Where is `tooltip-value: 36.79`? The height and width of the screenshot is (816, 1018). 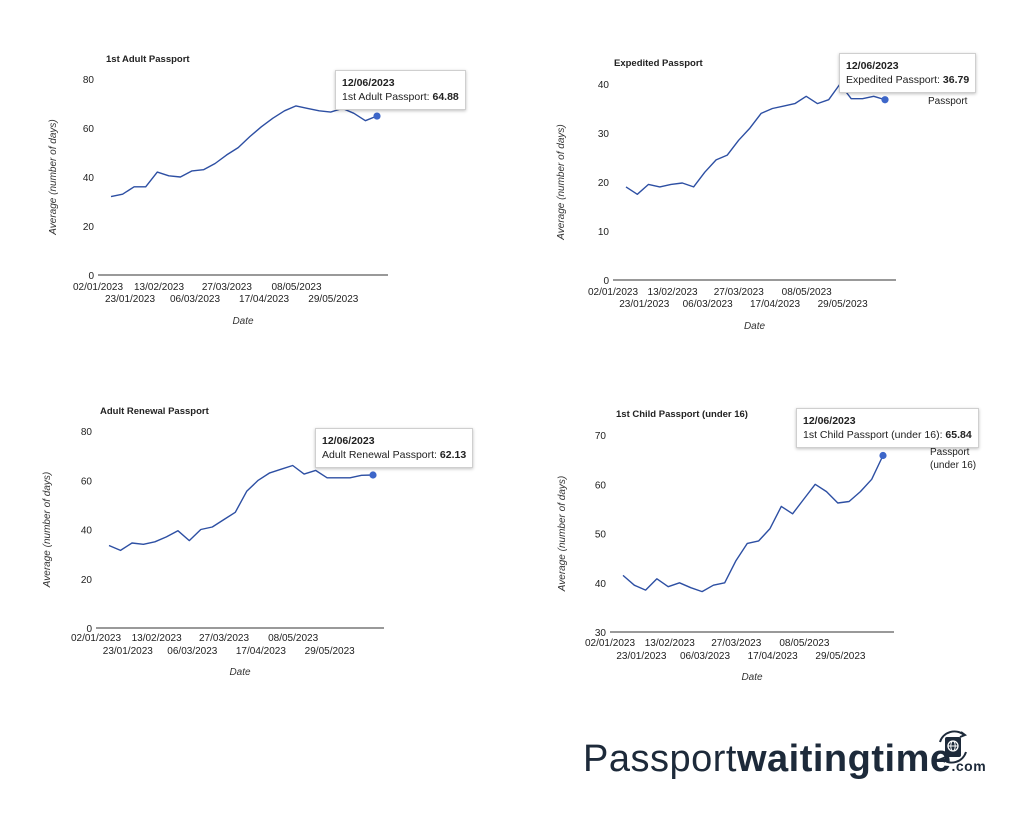 tooltip-value: 36.79 is located at coordinates (956, 80).